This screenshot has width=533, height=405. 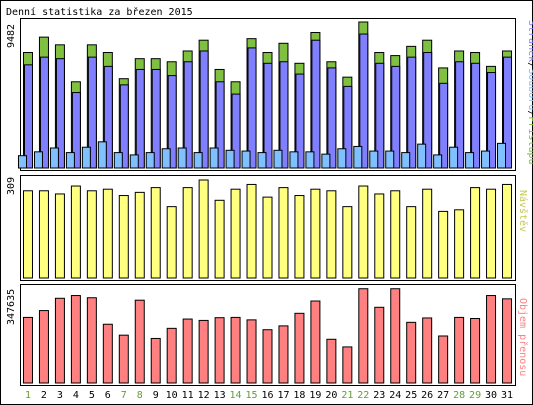 What do you see at coordinates (267, 395) in the screenshot?
I see `x-tick-label-16: 16` at bounding box center [267, 395].